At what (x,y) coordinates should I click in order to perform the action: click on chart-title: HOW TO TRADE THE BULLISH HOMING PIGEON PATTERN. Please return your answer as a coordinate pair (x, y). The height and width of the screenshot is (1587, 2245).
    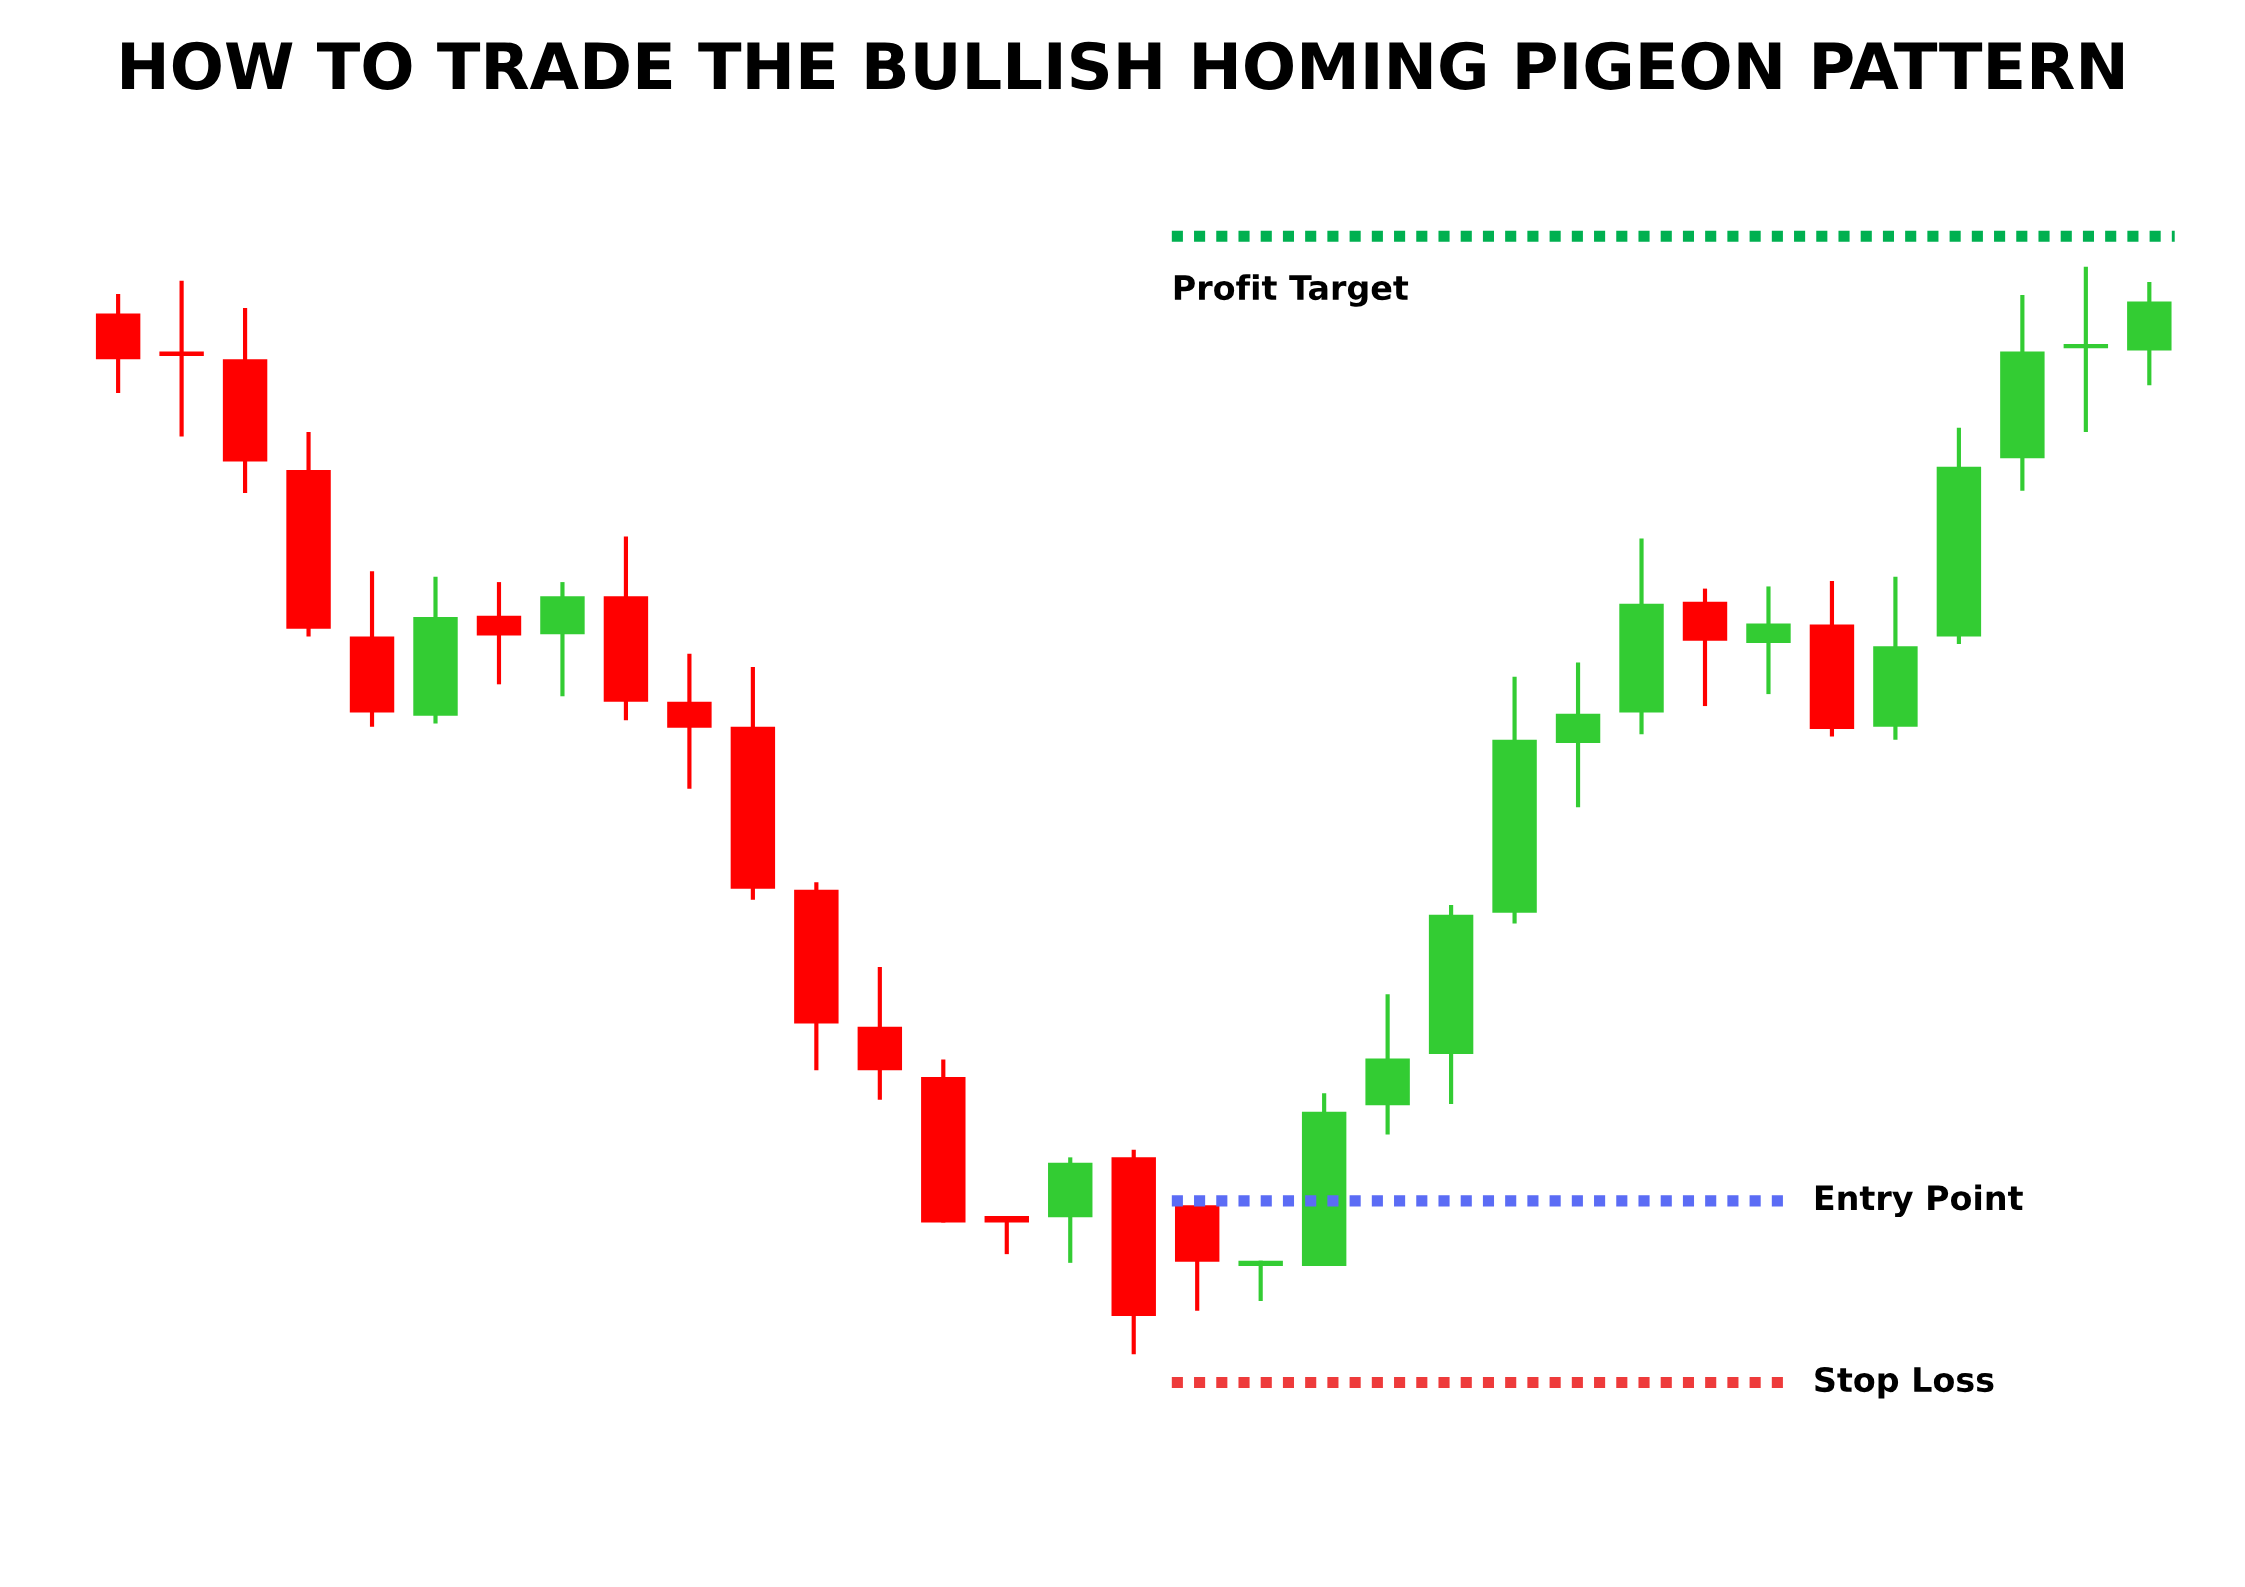
    Looking at the image, I should click on (1122, 65).